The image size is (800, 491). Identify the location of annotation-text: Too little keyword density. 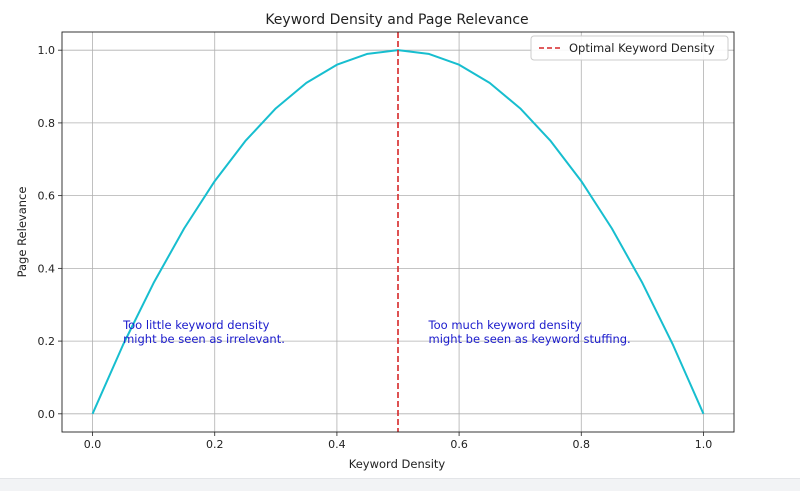
(196, 325).